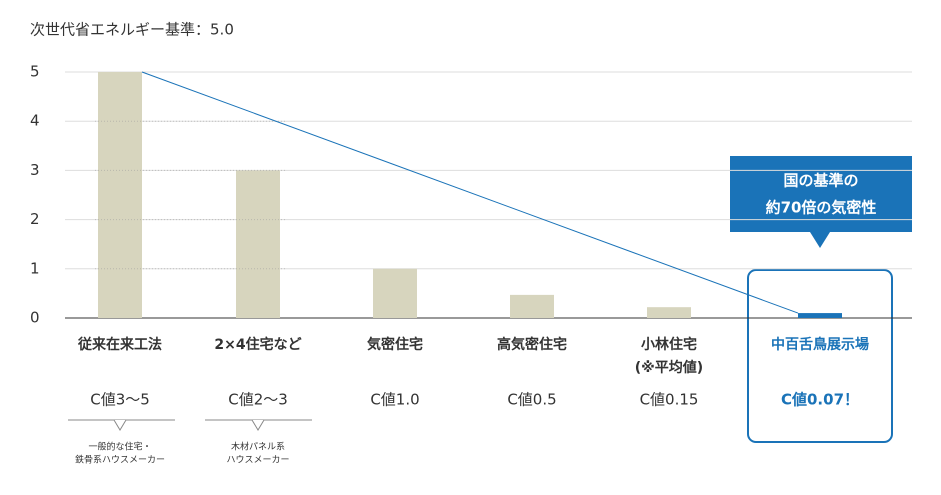 The image size is (941, 495). Describe the element at coordinates (35, 268) in the screenshot. I see `y-tick-label: 1` at that location.